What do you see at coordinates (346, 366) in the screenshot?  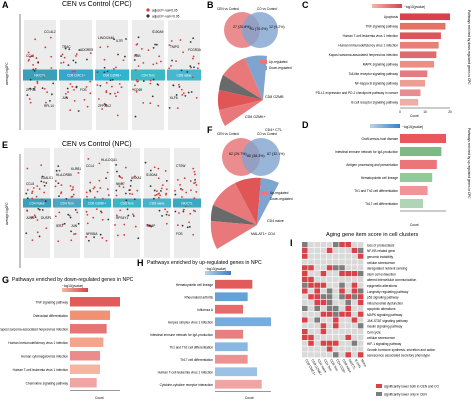 I see `heatmap-col-label: CD8 naive` at bounding box center [346, 366].